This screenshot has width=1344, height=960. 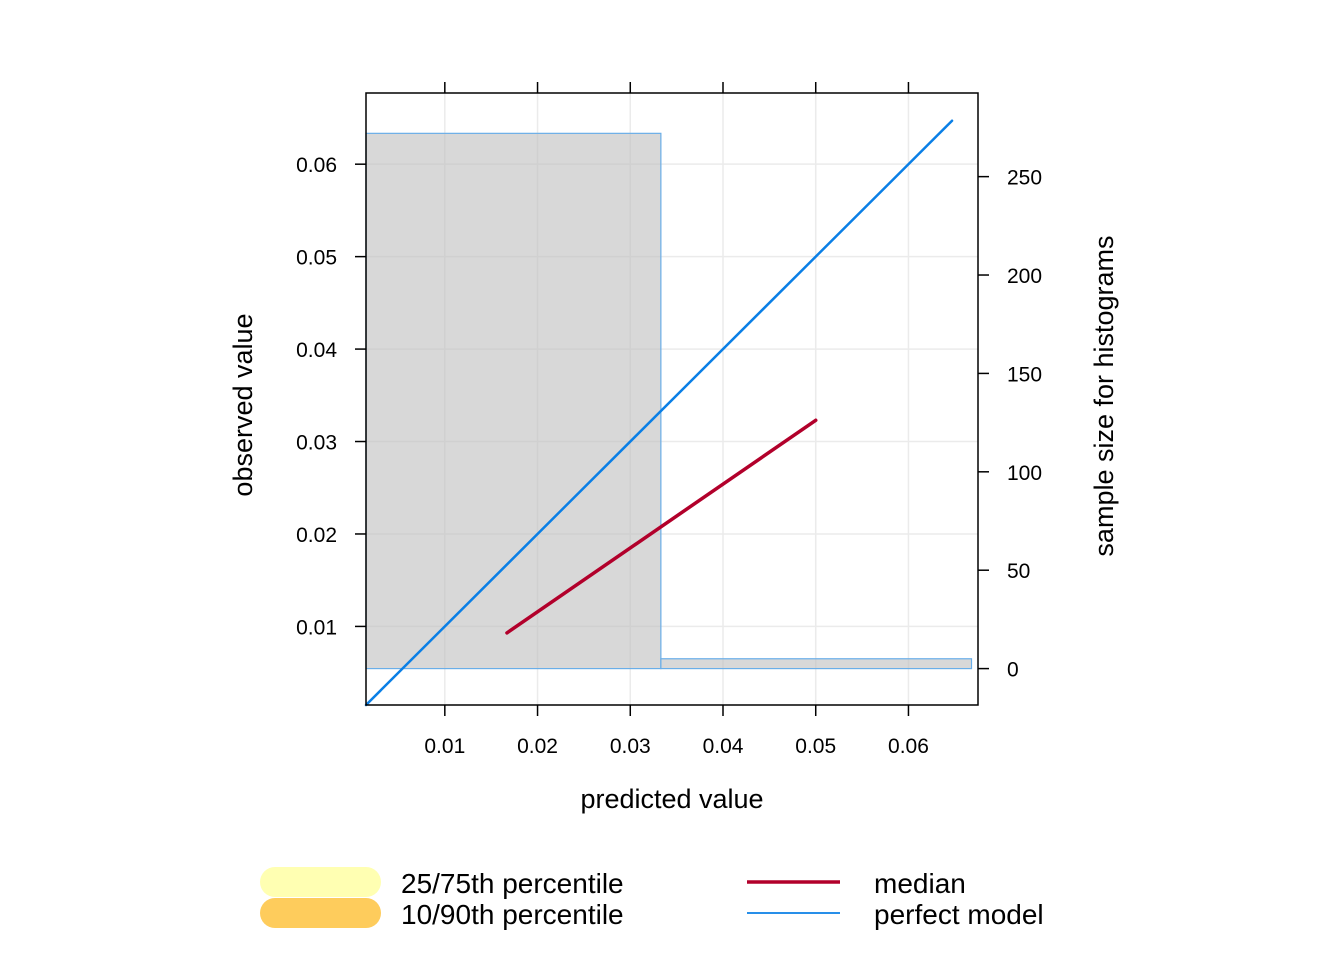 What do you see at coordinates (1104, 395) in the screenshot?
I see `y2-axis-title: sample size for histograms` at bounding box center [1104, 395].